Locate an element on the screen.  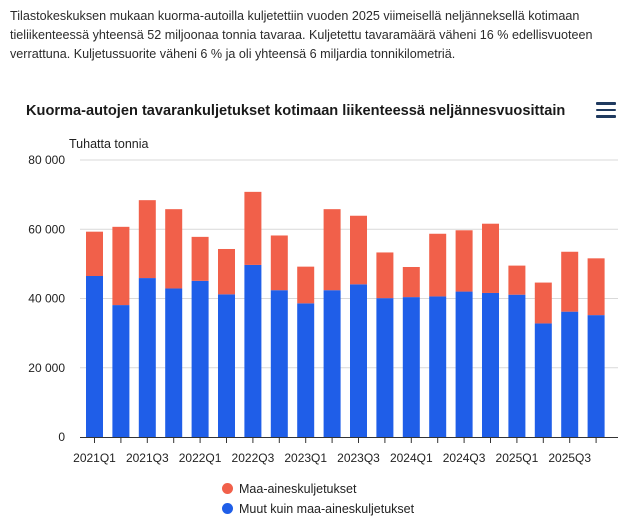
bar-muut-2022Q4 is located at coordinates (279, 363).